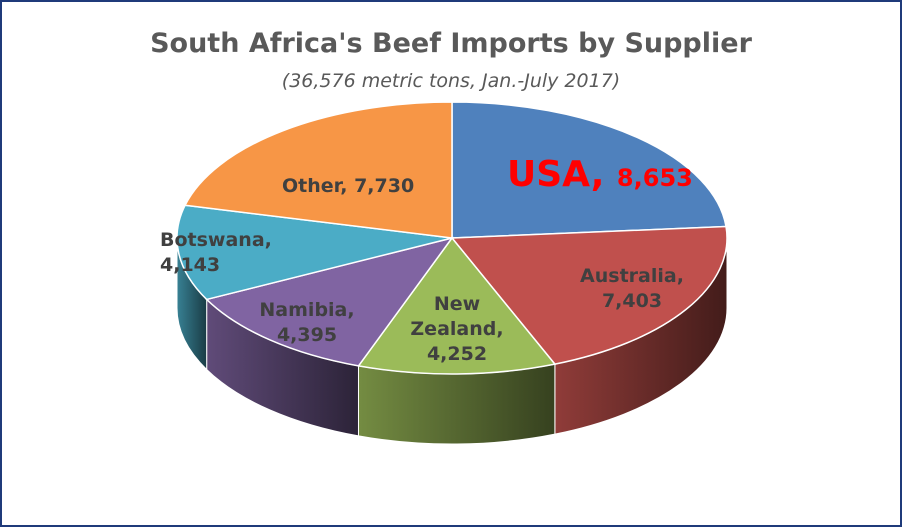 The image size is (902, 527). I want to click on label-botswana: Botswana, 4,143, so click(216, 252).